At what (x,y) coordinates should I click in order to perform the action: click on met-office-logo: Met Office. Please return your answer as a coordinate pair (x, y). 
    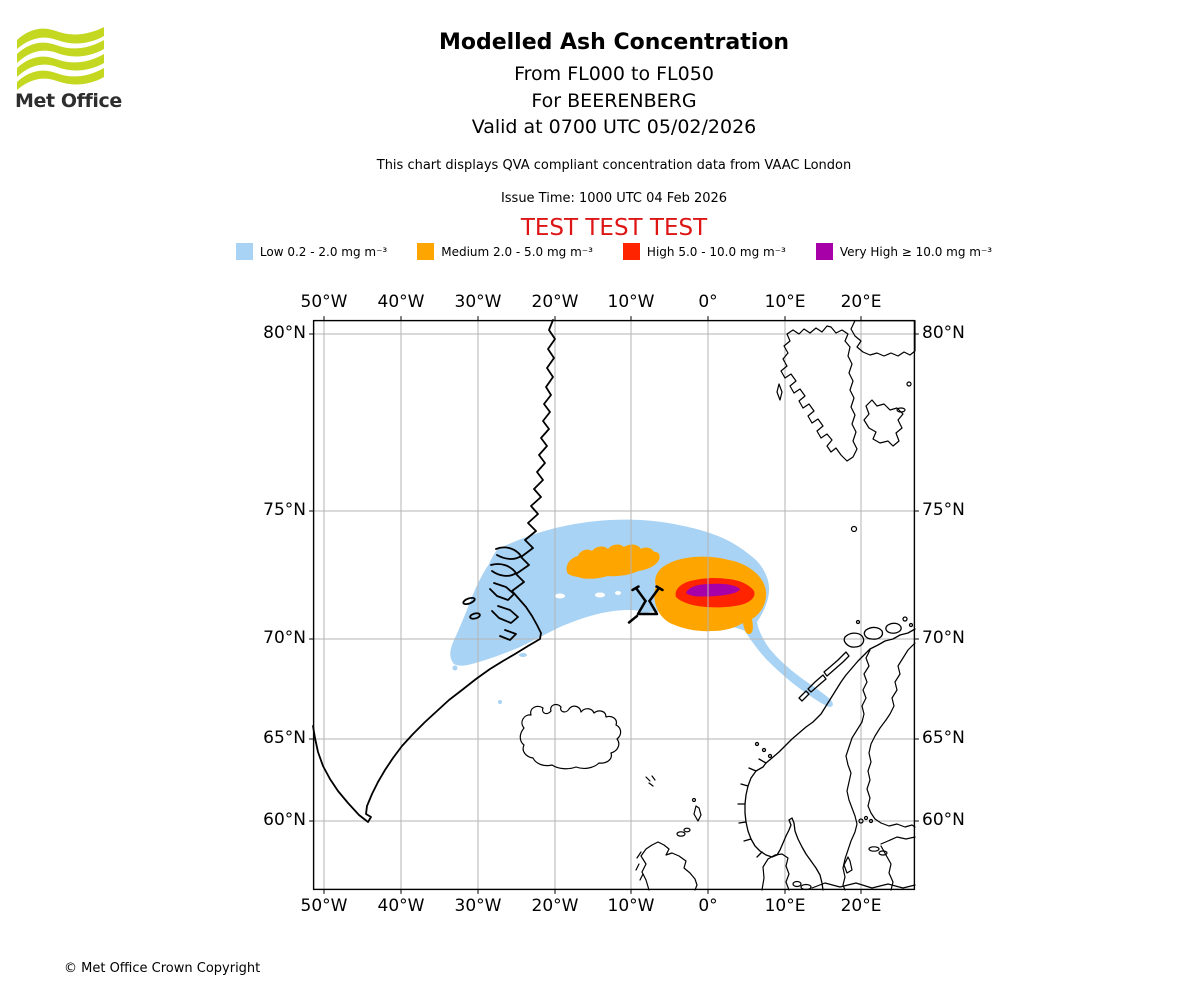
    Looking at the image, I should click on (69, 69).